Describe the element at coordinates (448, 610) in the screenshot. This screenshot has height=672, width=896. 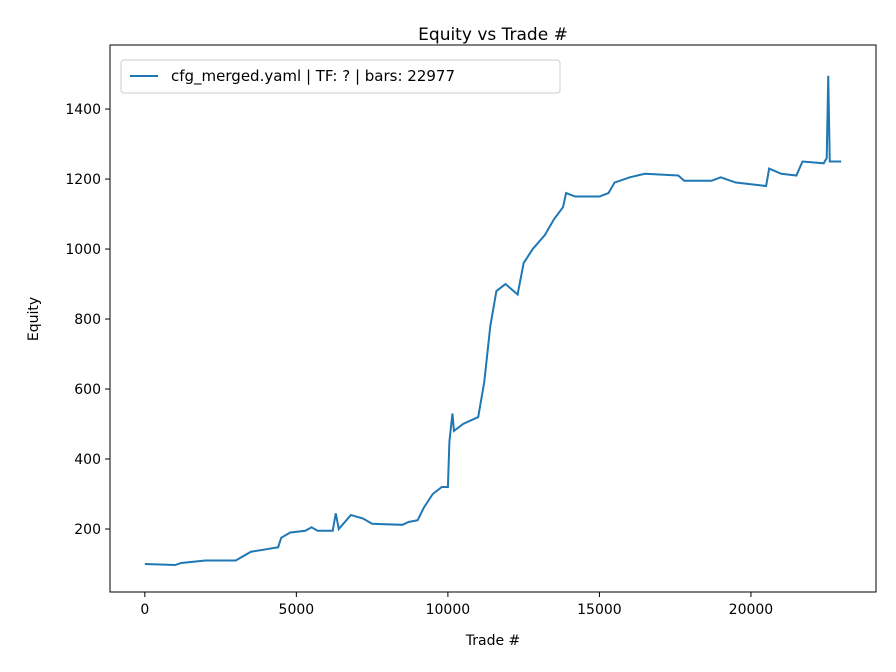
I see `x-tick-label: 10000` at that location.